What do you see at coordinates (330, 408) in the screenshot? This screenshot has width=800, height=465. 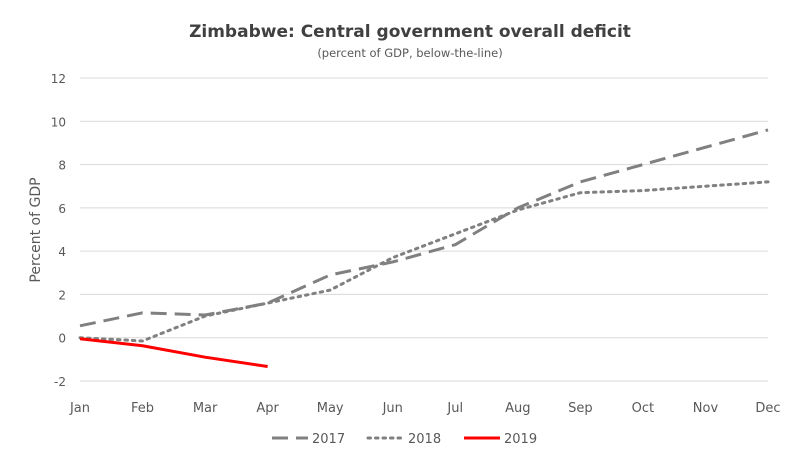 I see `x-tick-label: May` at bounding box center [330, 408].